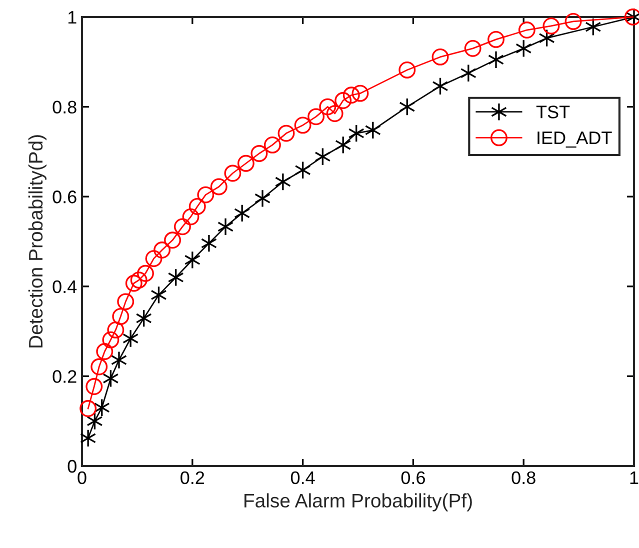 The image size is (639, 548). Describe the element at coordinates (72, 17) in the screenshot. I see `y-tick-label: 1` at that location.